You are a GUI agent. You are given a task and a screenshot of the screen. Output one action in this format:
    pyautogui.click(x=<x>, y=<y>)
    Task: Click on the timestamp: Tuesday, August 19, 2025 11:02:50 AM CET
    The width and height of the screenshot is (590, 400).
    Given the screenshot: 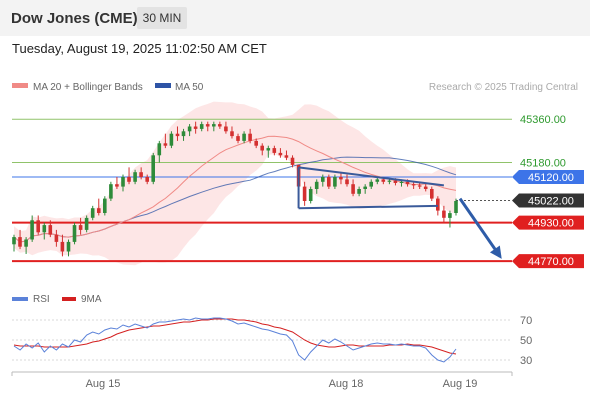 What is the action you would take?
    pyautogui.click(x=139, y=48)
    